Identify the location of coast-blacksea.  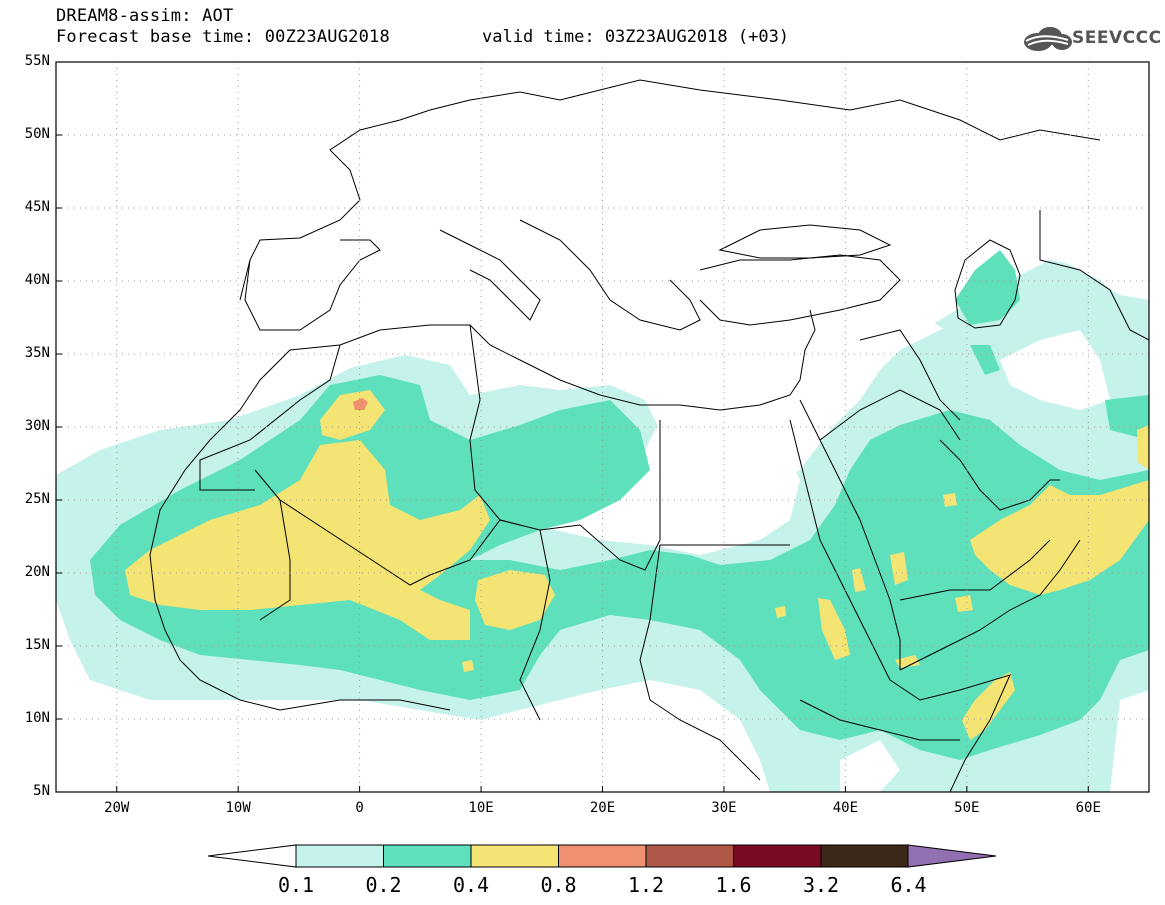
(805, 241).